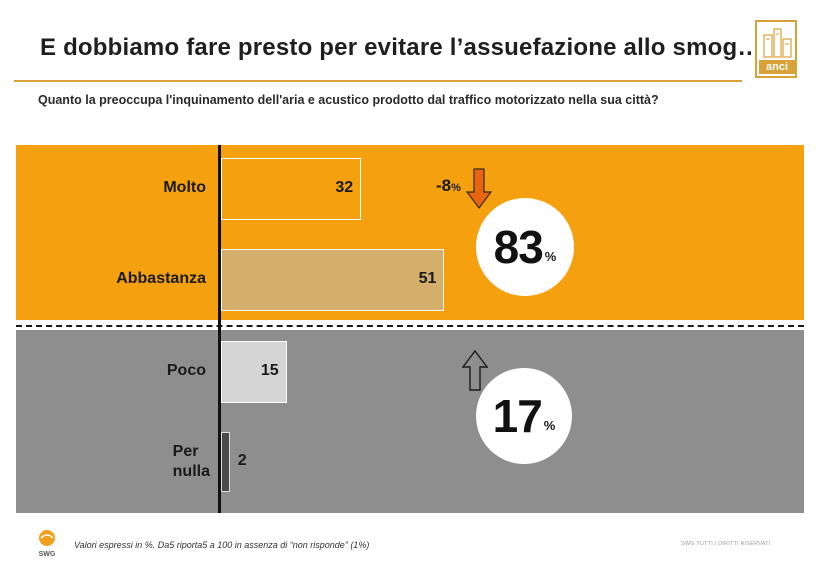 The height and width of the screenshot is (568, 823). I want to click on delta-label: -8%, so click(448, 186).